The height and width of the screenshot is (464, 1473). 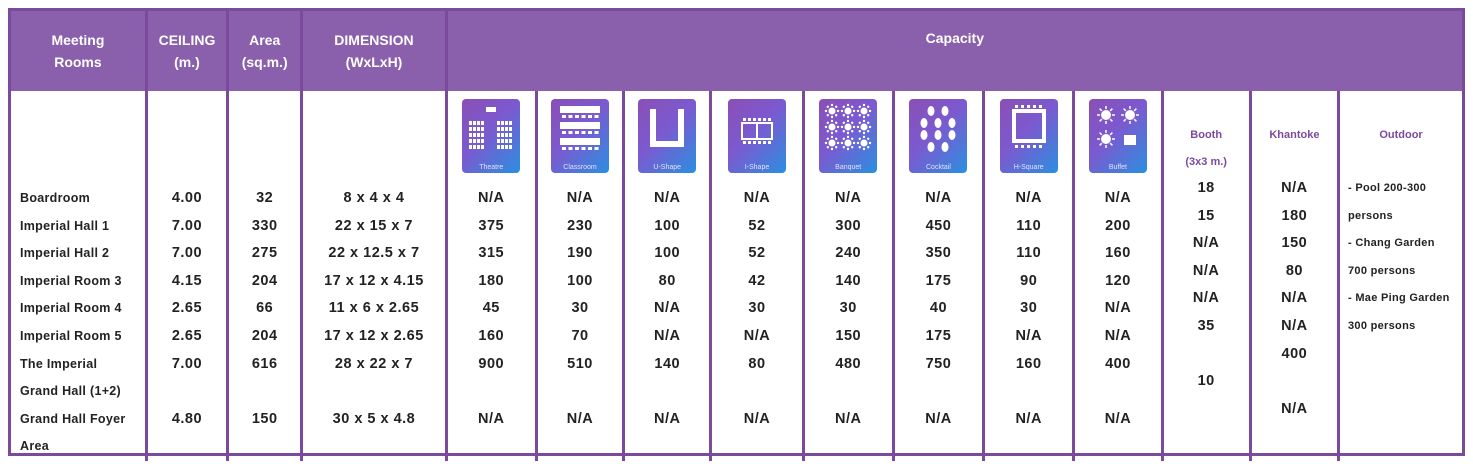 I want to click on capacity-value: 52, so click(x=757, y=253).